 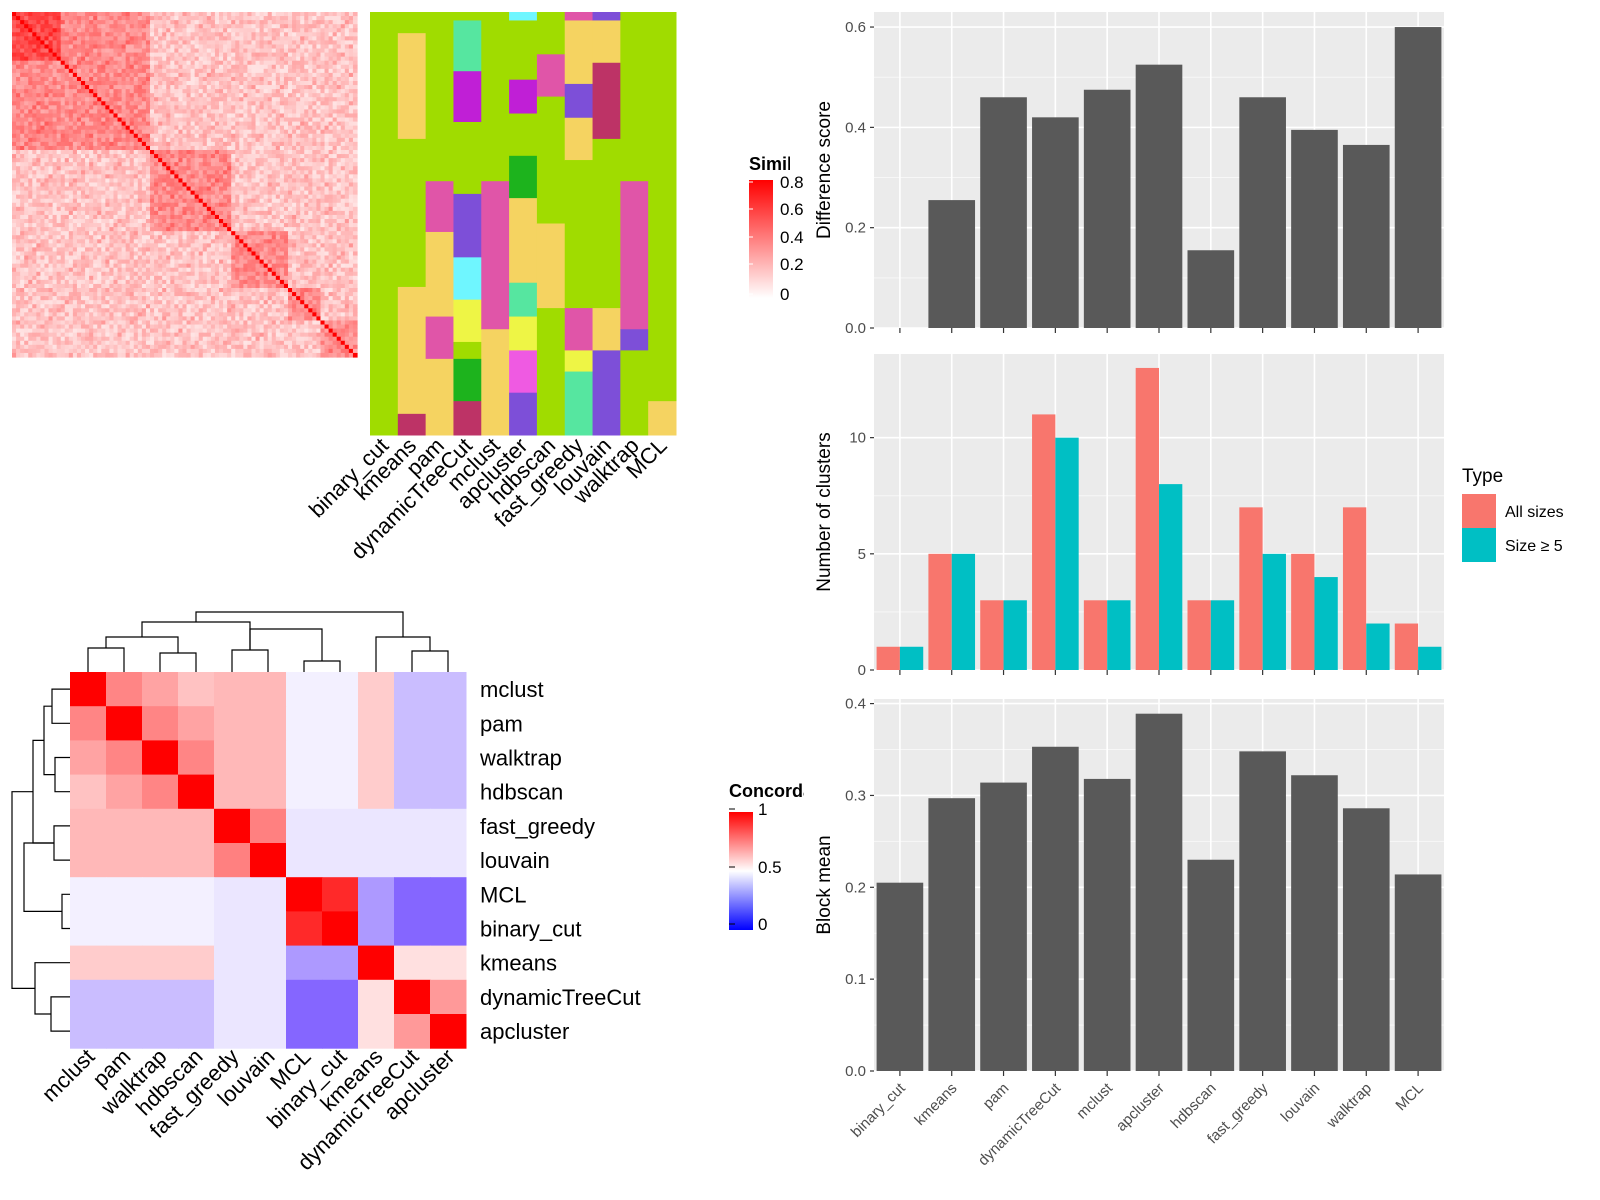 I want to click on y-axis-label: Block mean, so click(x=824, y=884).